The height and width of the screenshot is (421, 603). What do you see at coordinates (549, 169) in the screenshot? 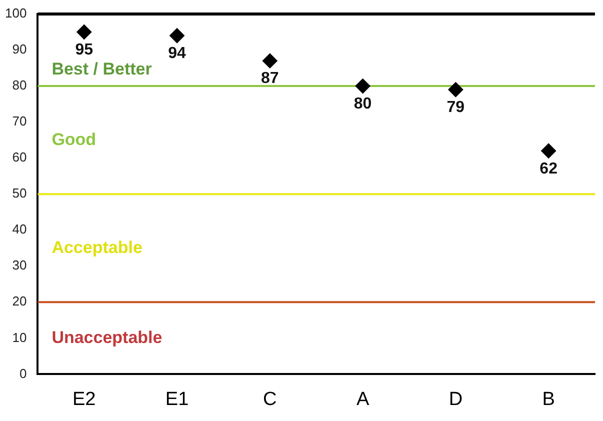
I see `data-label: 62` at bounding box center [549, 169].